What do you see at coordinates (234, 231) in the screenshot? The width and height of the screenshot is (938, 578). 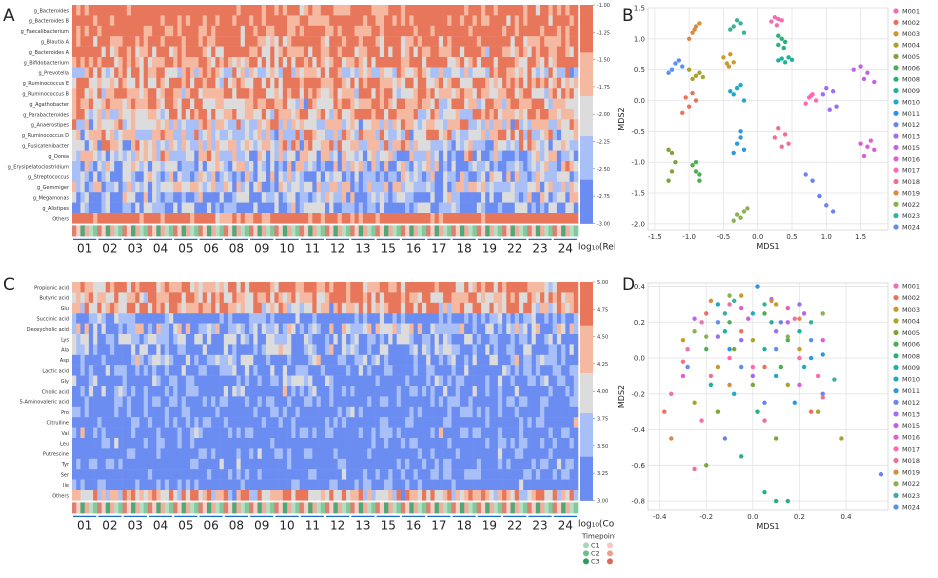 I see `timepoint-cell` at bounding box center [234, 231].